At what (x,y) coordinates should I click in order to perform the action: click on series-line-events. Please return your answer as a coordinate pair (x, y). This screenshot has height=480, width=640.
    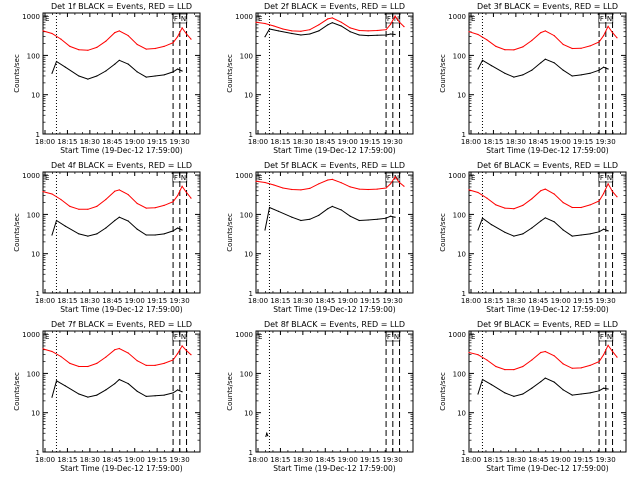
    Looking at the image, I should click on (117, 69).